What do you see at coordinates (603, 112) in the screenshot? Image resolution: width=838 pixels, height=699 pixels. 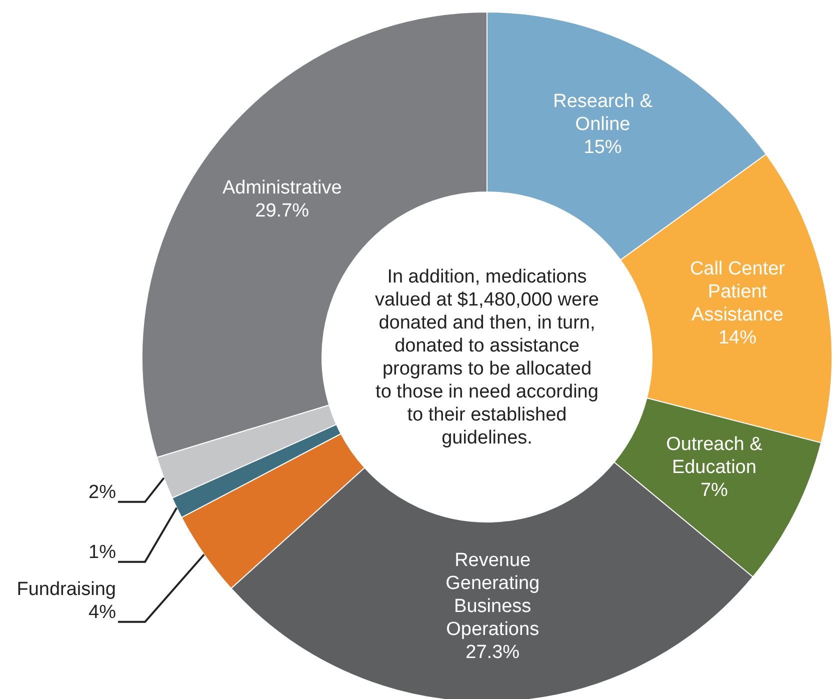 I see `slice-label: Research & Online` at bounding box center [603, 112].